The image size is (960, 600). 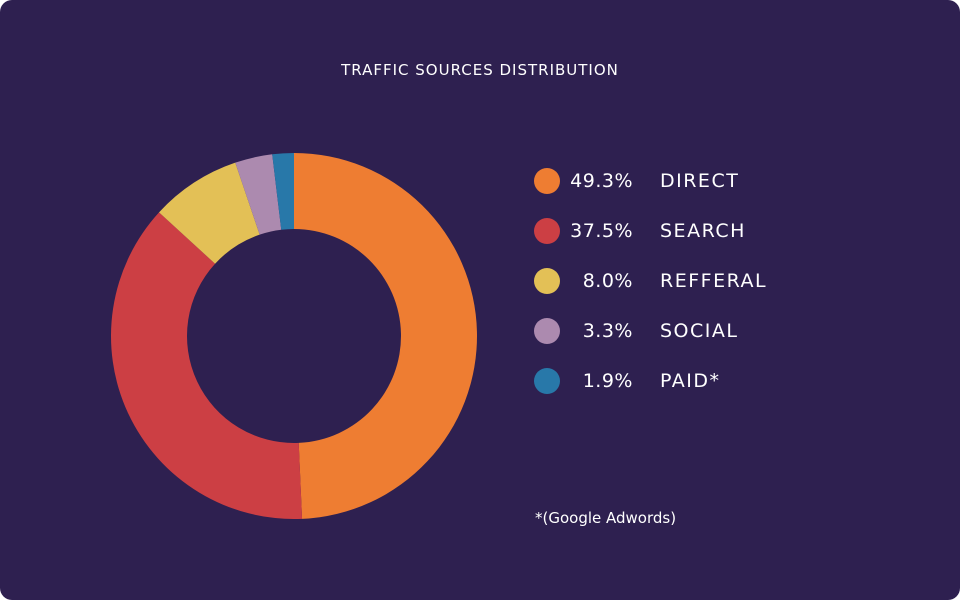 What do you see at coordinates (258, 194) in the screenshot?
I see `slice-social` at bounding box center [258, 194].